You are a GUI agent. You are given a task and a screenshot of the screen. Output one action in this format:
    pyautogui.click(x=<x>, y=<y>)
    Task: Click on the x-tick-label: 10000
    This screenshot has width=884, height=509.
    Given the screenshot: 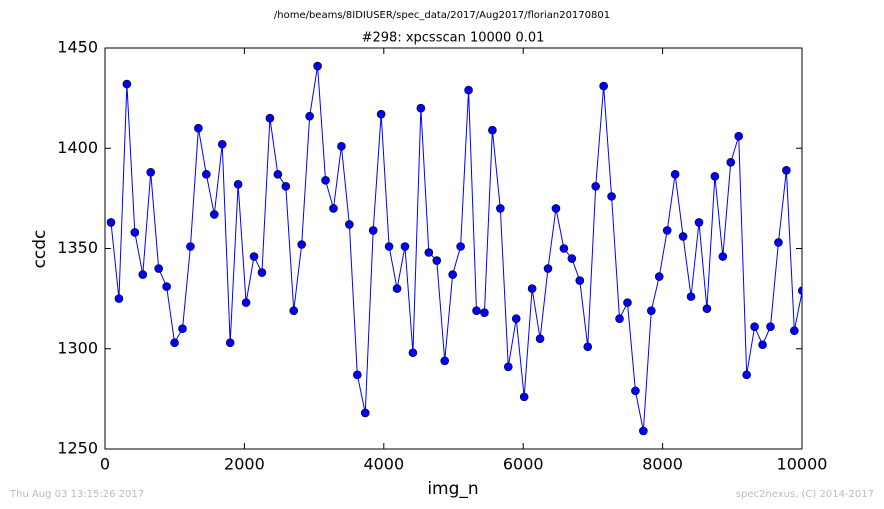 What is the action you would take?
    pyautogui.click(x=802, y=464)
    